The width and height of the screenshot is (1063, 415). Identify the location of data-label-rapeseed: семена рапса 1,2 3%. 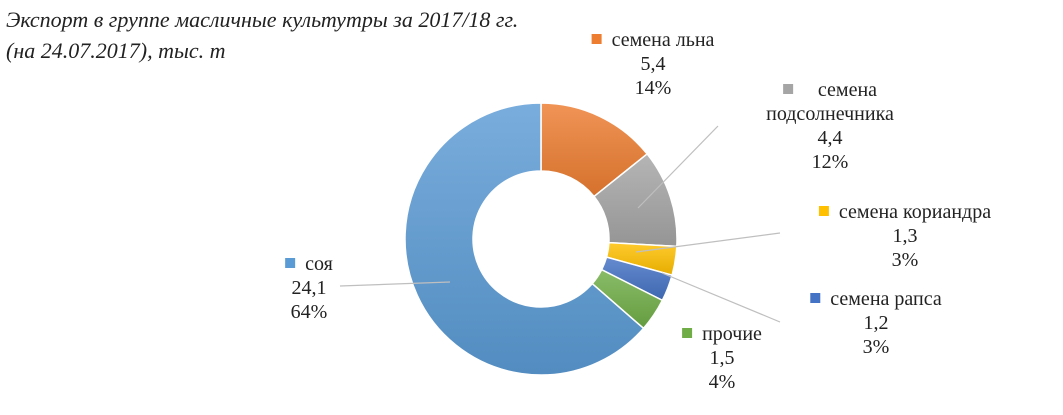
(876, 323).